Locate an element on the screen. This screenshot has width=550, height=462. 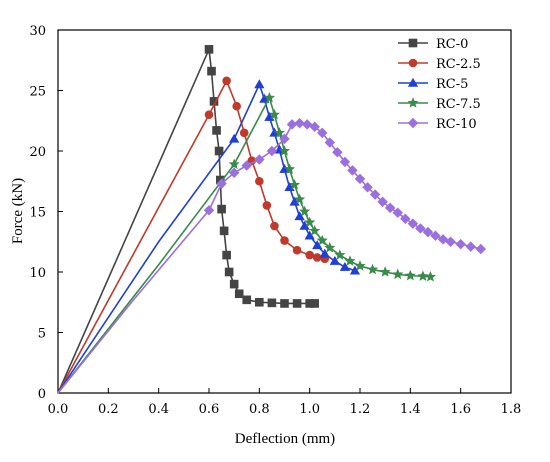
x-tick-label: 0.6 is located at coordinates (209, 409).